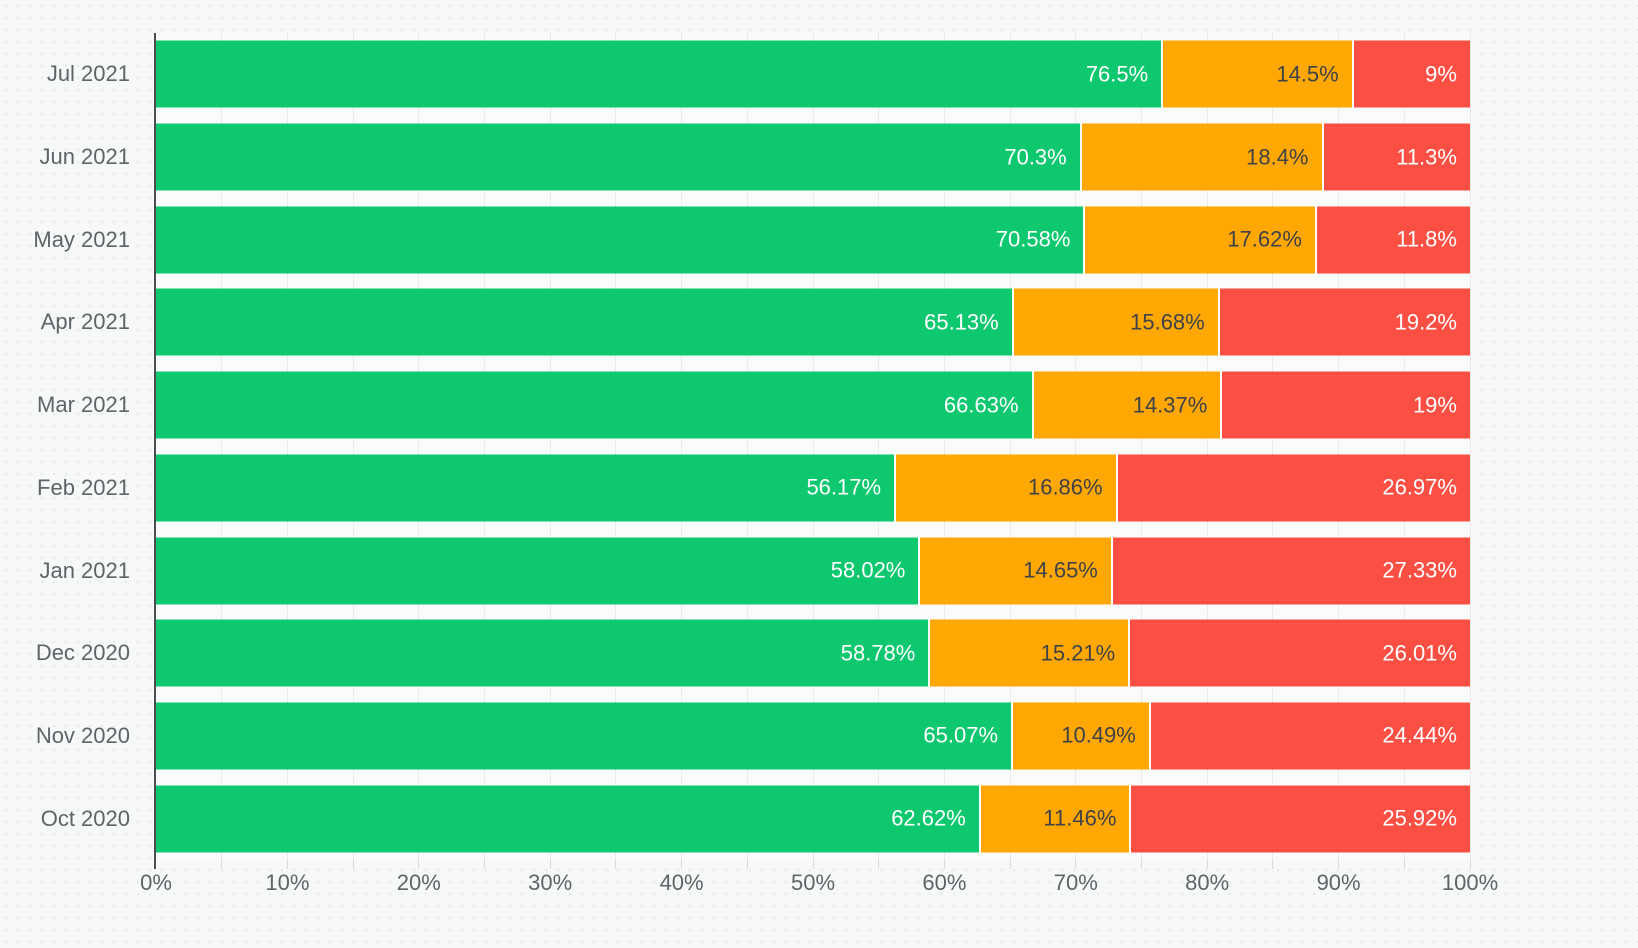 The height and width of the screenshot is (948, 1638). Describe the element at coordinates (584, 322) in the screenshot. I see `bar-segment-green: 65.13%` at that location.